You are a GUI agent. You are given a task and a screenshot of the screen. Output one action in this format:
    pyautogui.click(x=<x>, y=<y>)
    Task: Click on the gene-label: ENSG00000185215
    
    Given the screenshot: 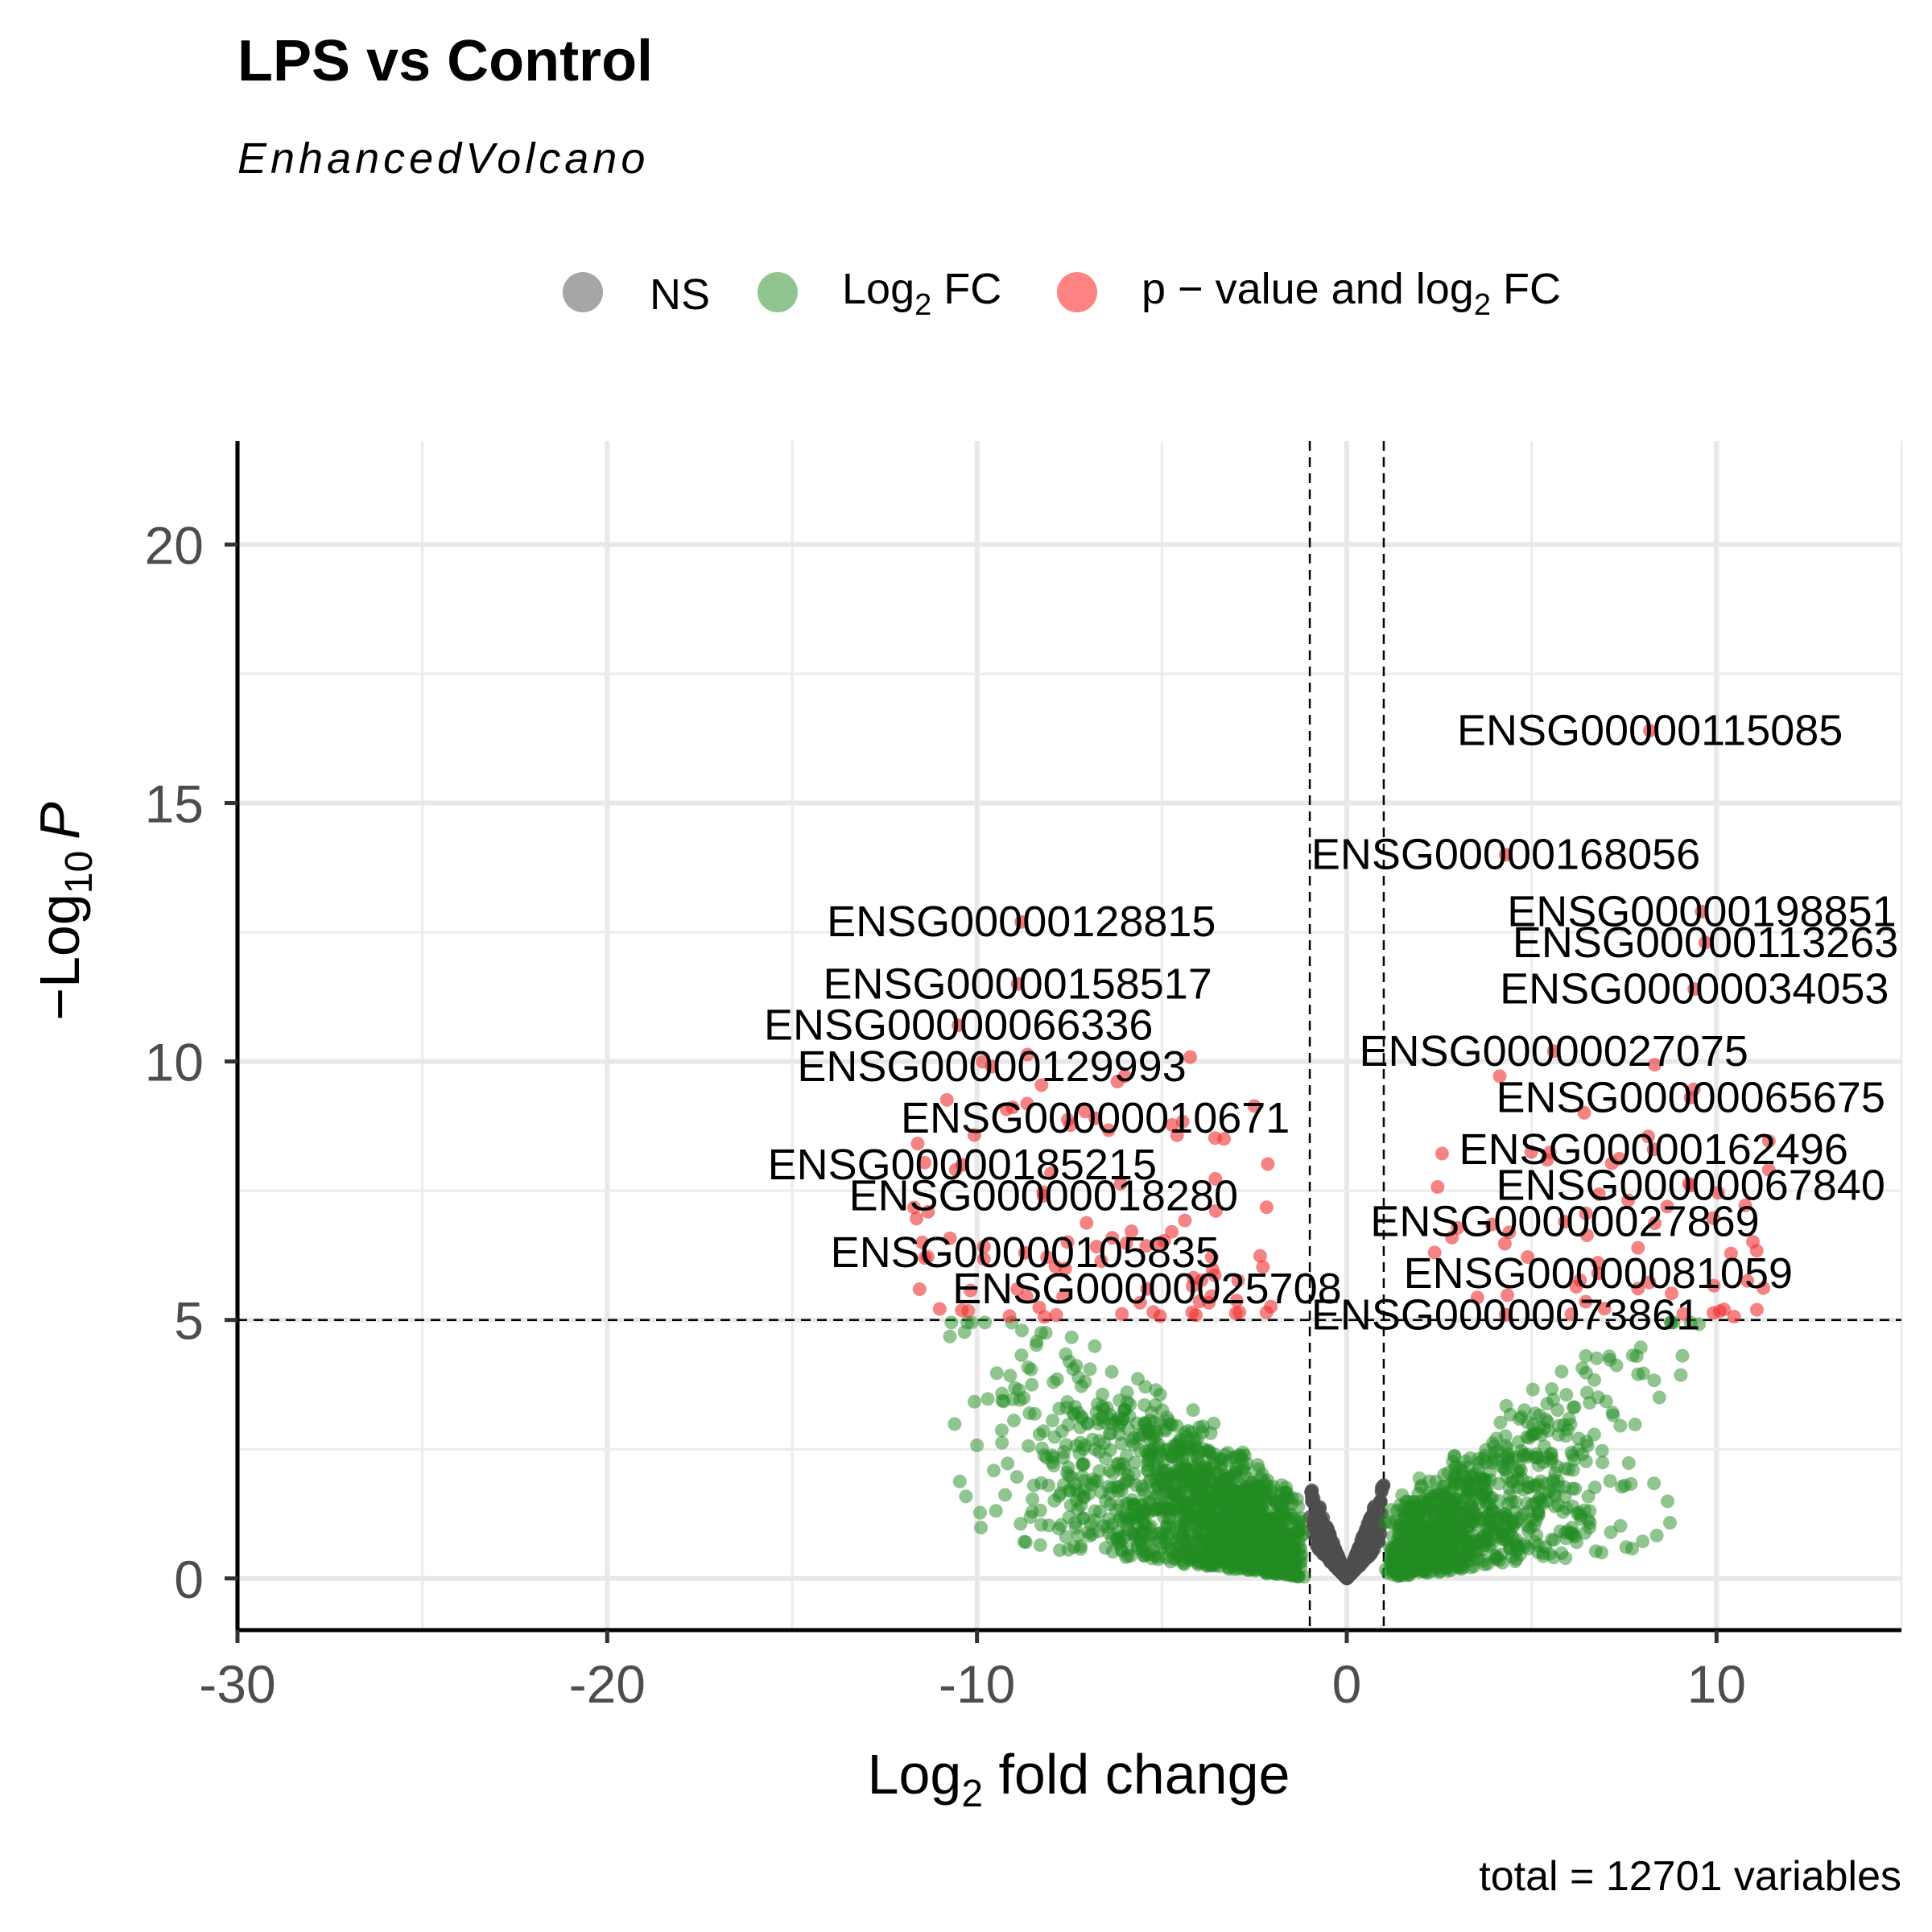 What is the action you would take?
    pyautogui.click(x=962, y=1165)
    